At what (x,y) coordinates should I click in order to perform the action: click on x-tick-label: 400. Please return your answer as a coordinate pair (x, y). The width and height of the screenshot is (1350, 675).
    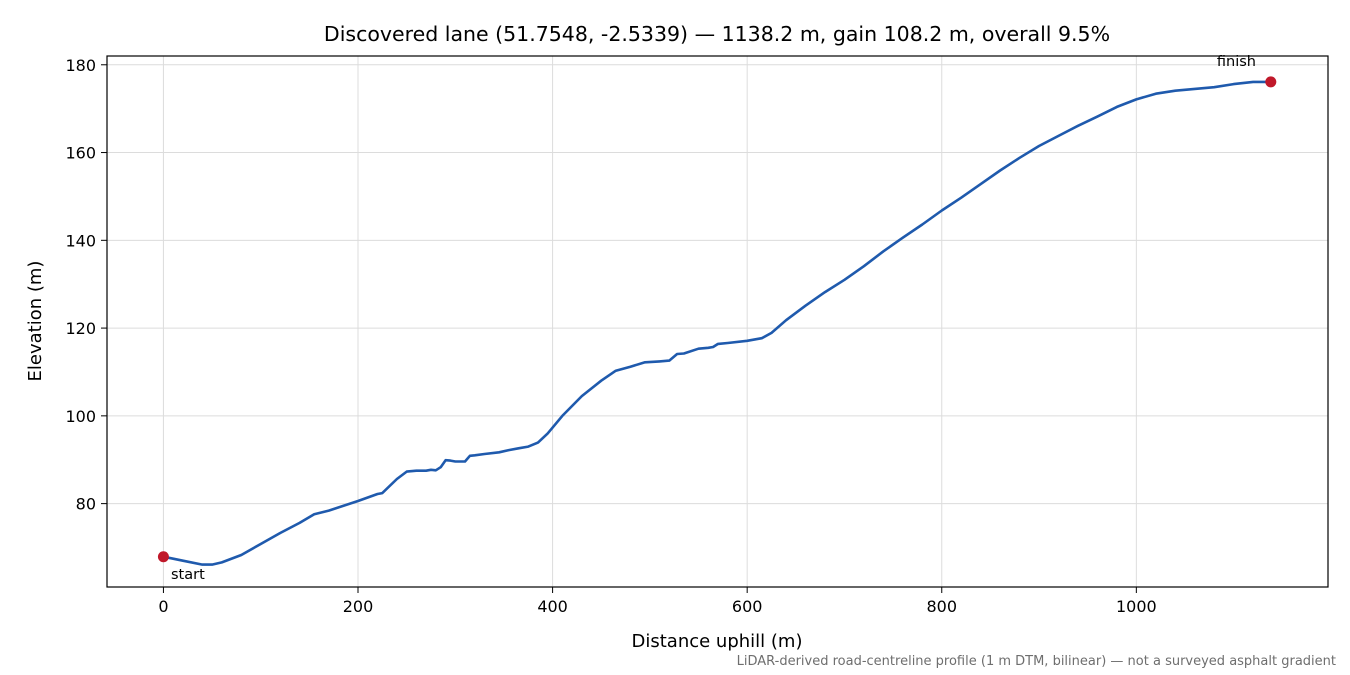
    Looking at the image, I should click on (552, 606).